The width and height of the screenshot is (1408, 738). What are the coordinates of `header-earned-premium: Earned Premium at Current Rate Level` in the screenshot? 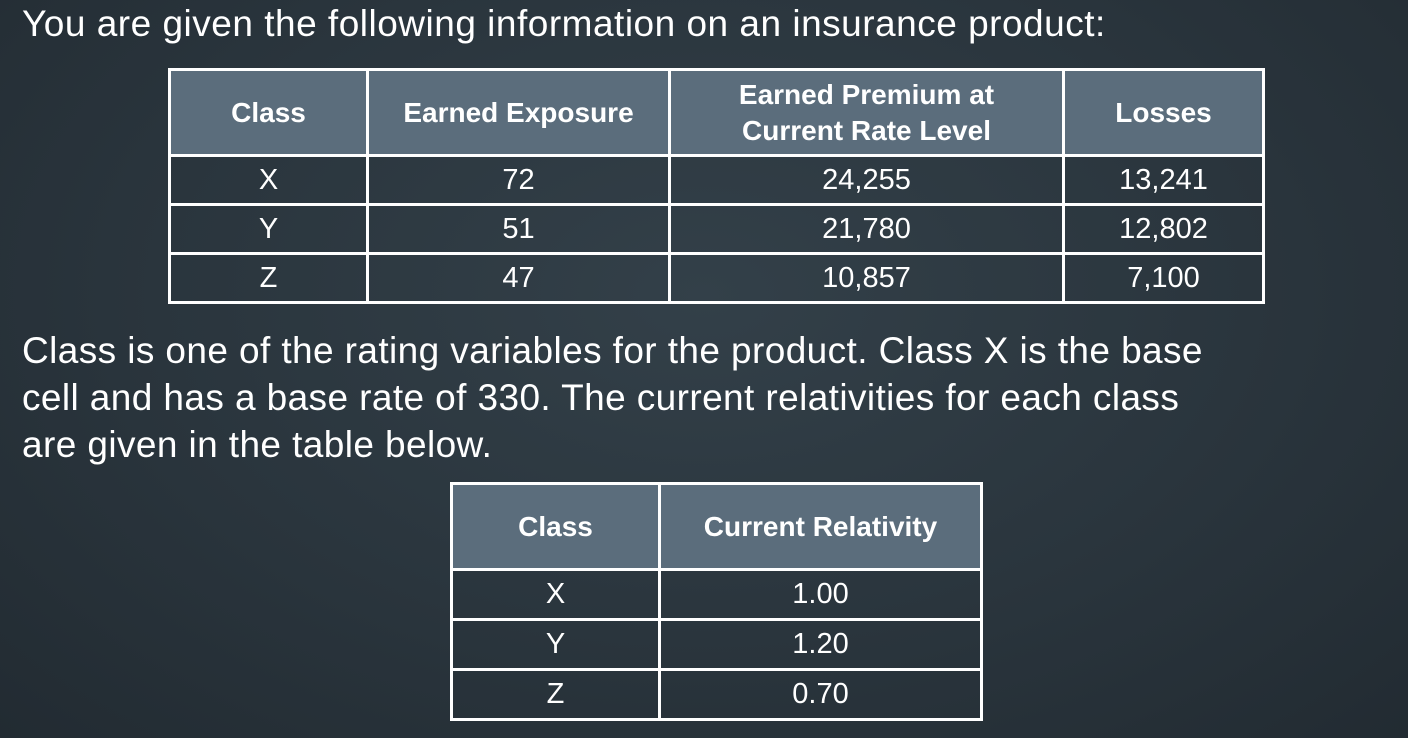 It's located at (866, 112).